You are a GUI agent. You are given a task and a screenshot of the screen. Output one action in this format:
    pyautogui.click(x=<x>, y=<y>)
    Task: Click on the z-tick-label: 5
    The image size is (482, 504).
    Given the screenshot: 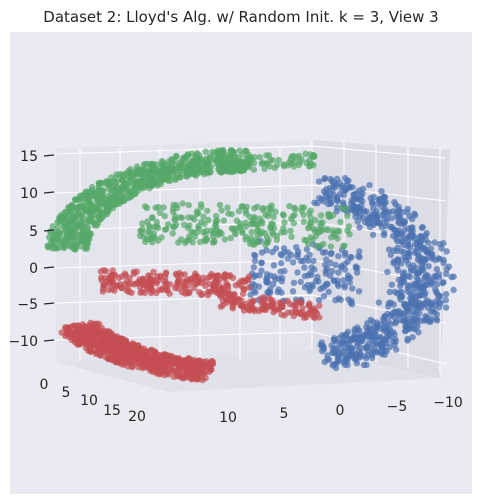 What is the action you would take?
    pyautogui.click(x=33, y=232)
    